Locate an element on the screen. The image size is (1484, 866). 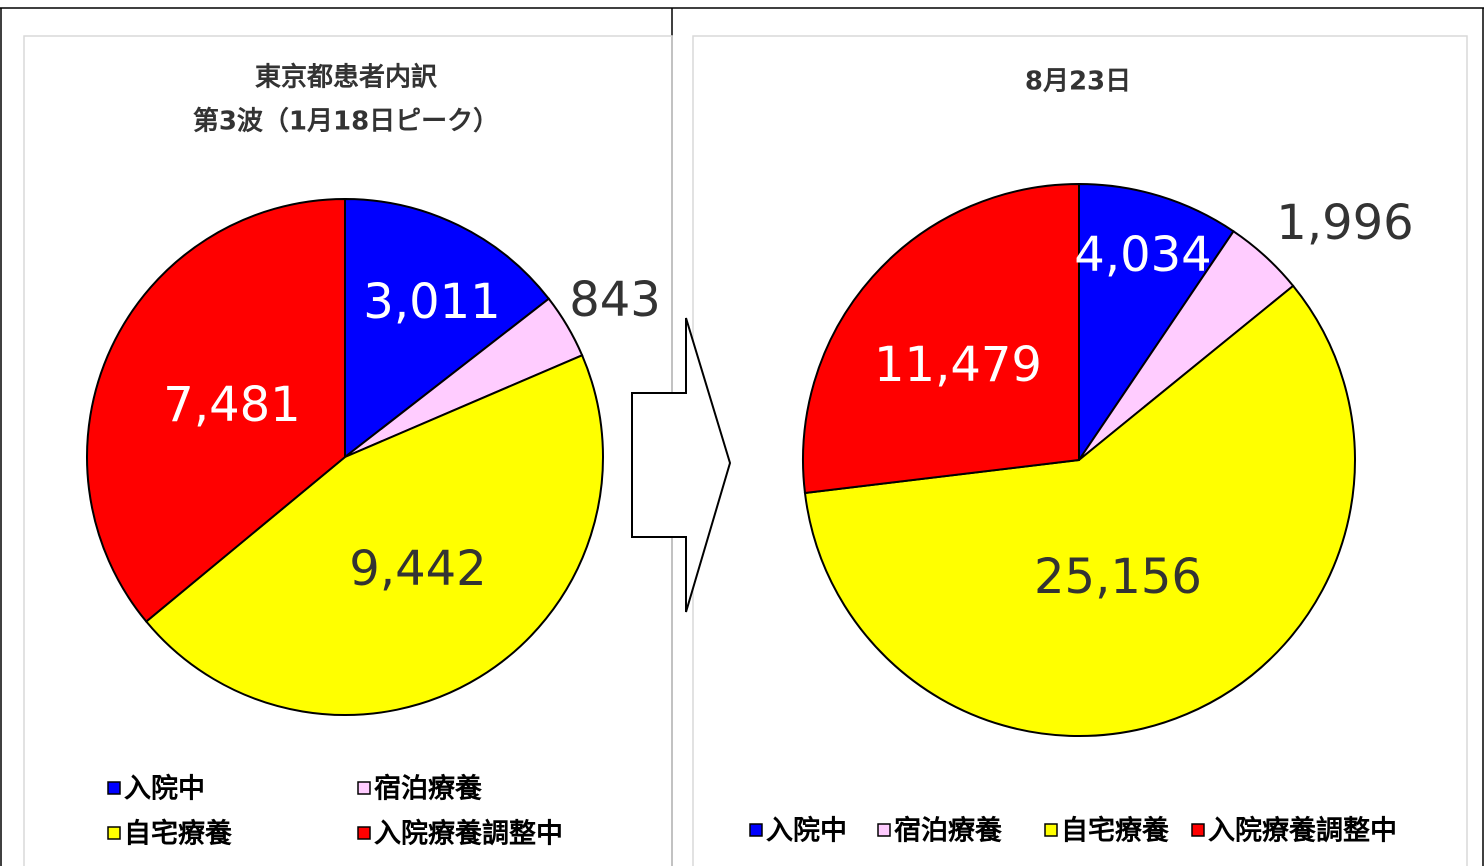
arrow is located at coordinates (681, 465).